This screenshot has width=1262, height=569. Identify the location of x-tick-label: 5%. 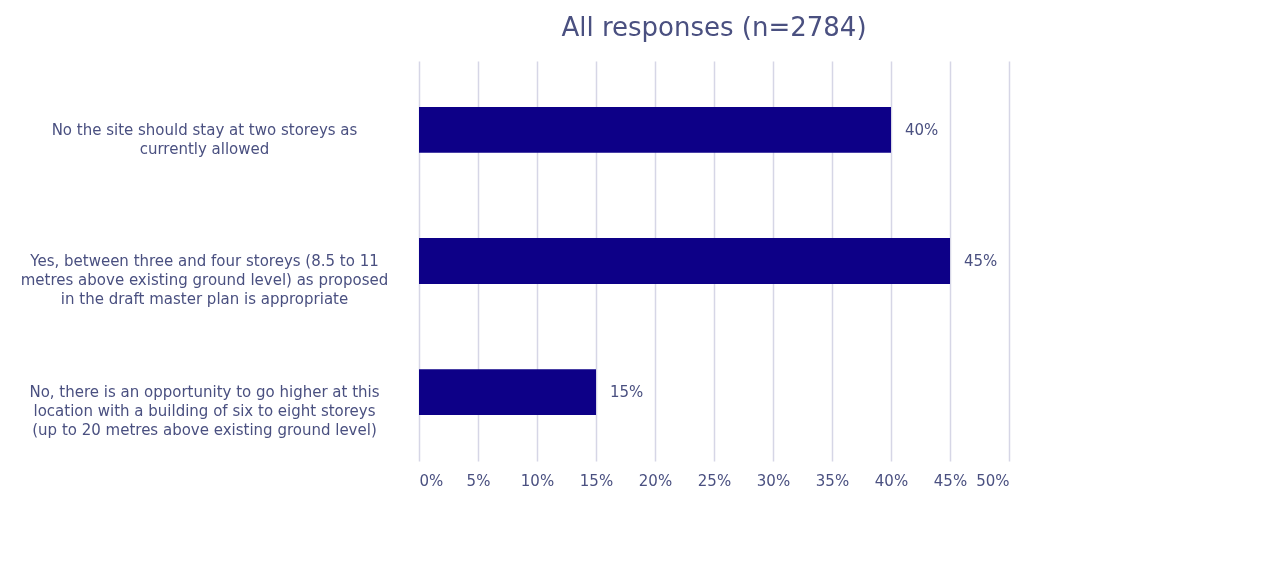
(478, 480).